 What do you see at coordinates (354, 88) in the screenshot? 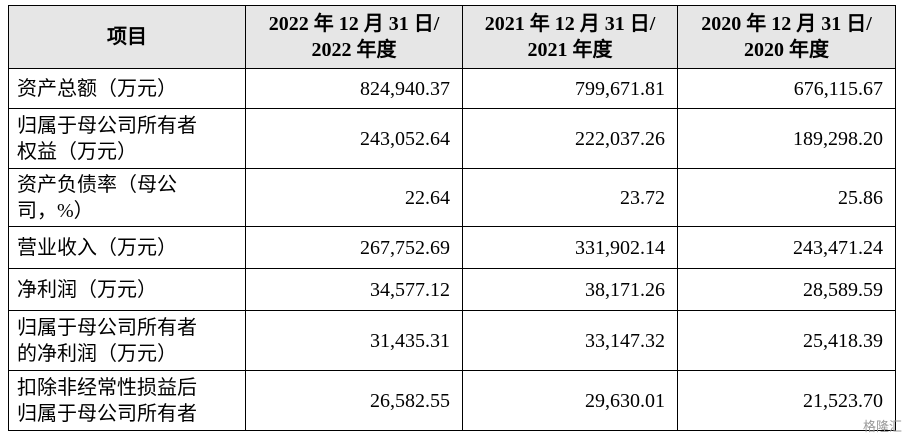
I see `cell-value: 824,940.37` at bounding box center [354, 88].